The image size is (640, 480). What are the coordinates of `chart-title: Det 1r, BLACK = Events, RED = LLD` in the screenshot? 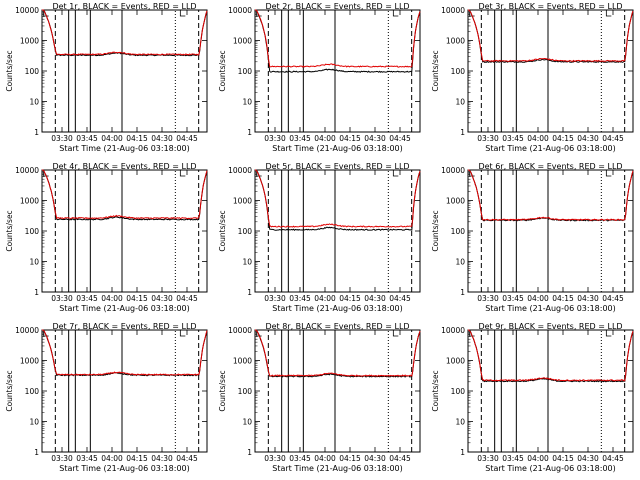 It's located at (124, 6).